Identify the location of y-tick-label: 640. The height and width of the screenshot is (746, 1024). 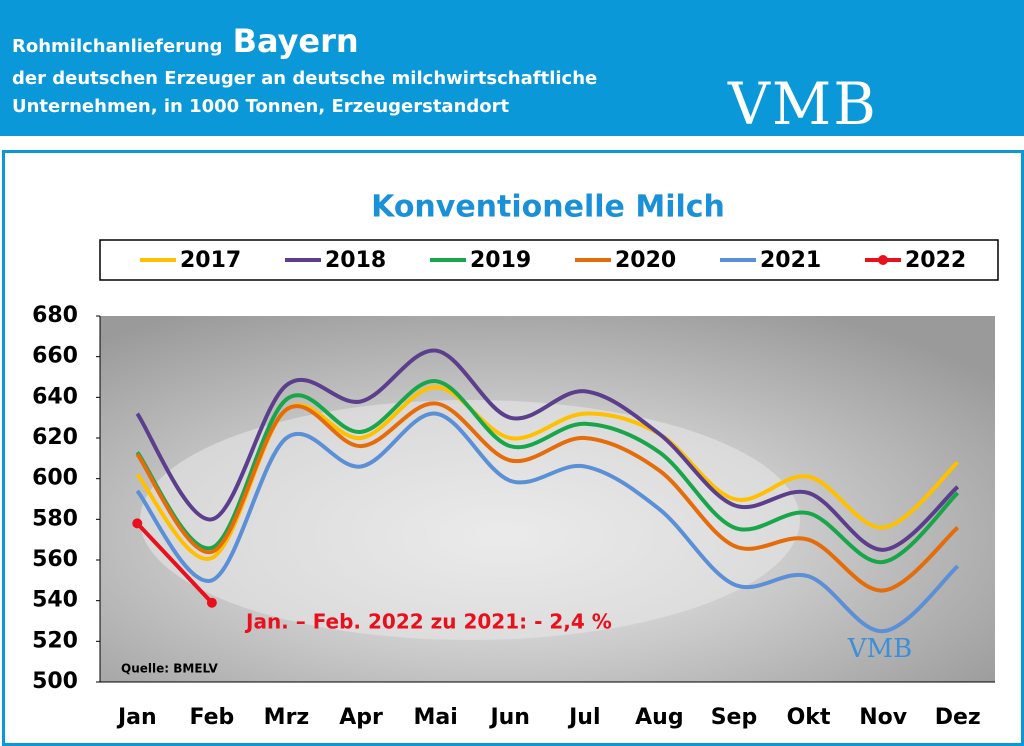
(55, 396).